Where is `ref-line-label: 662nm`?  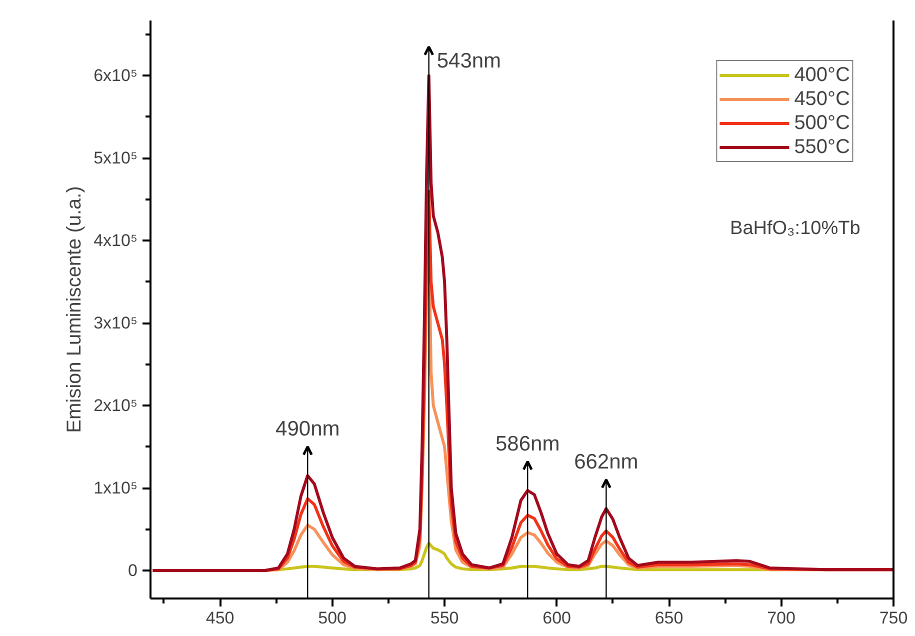 ref-line-label: 662nm is located at coordinates (606, 462).